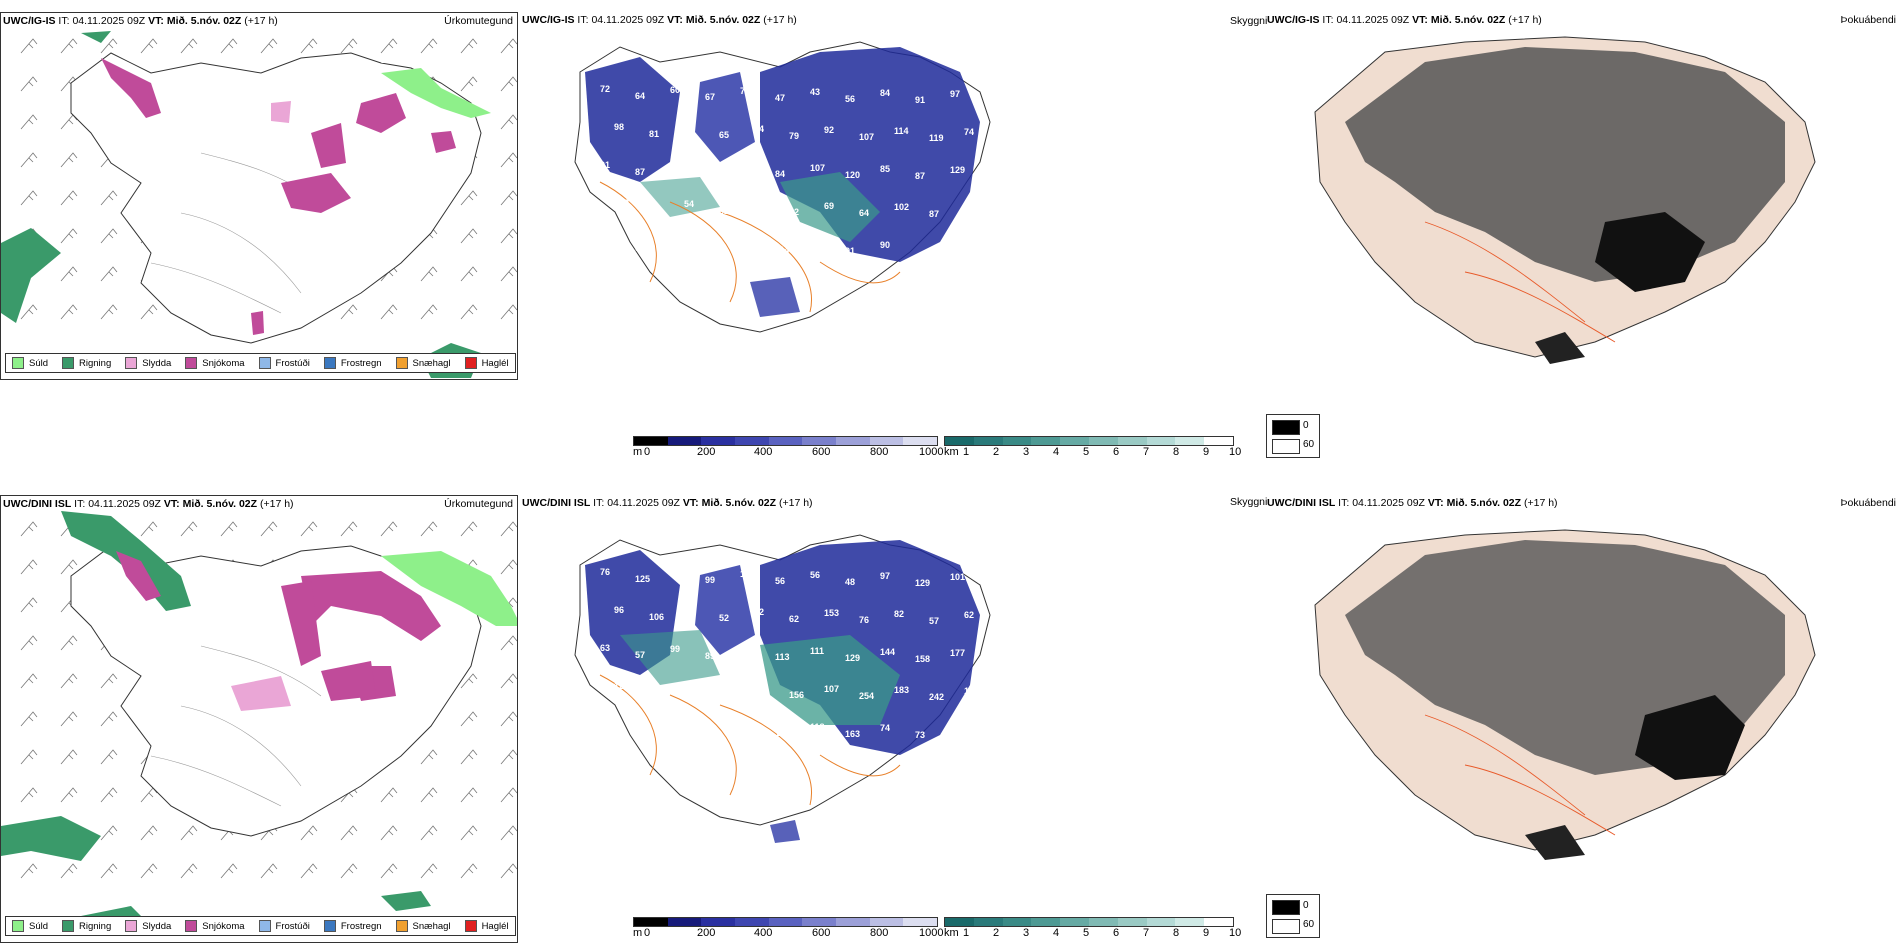 The height and width of the screenshot is (950, 1900). What do you see at coordinates (352, 926) in the screenshot?
I see `legend-item: Frostregn` at bounding box center [352, 926].